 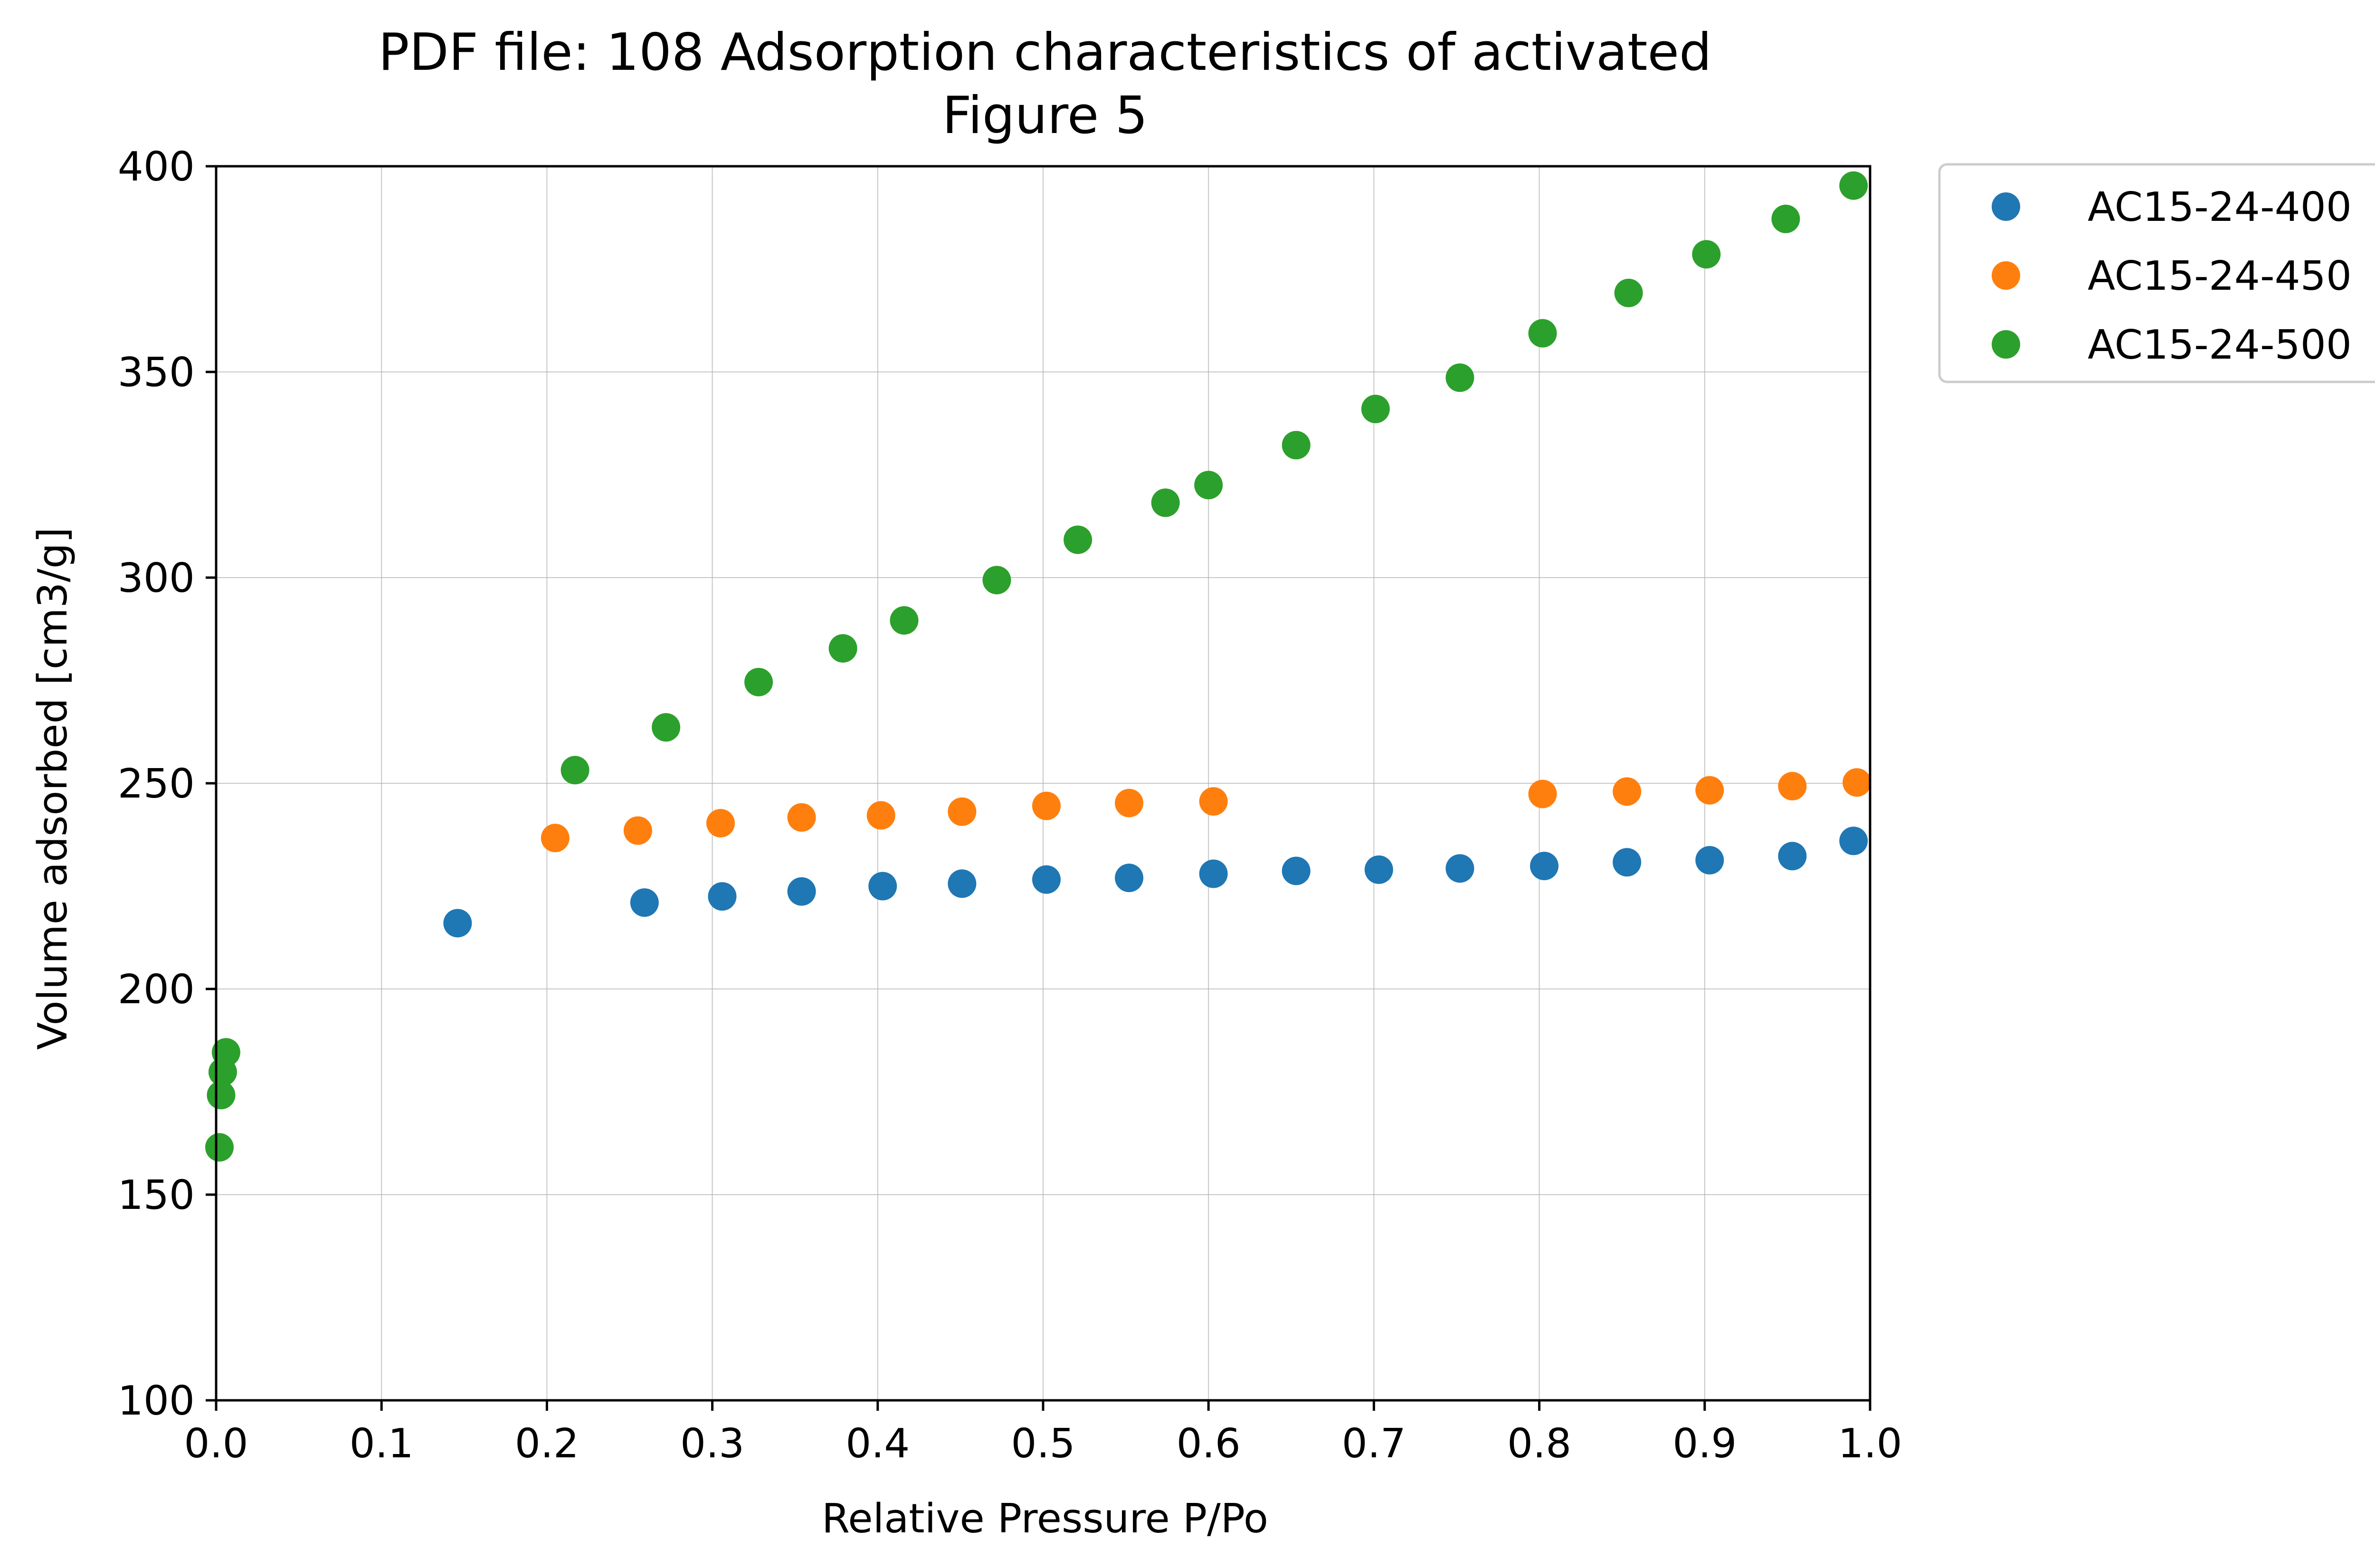 I want to click on x-tick-label: 0.0, so click(x=216, y=1443).